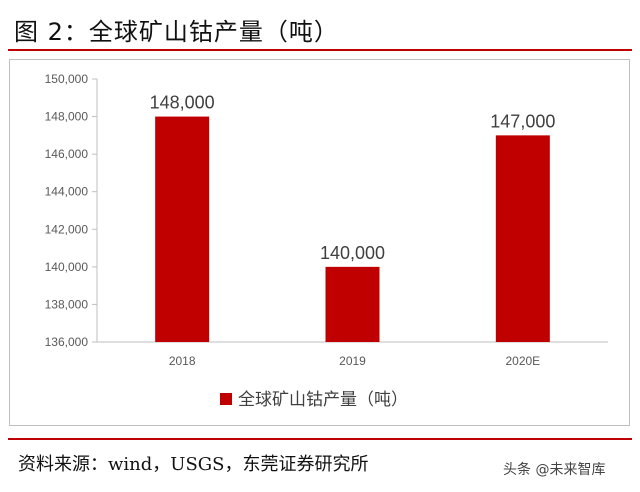 The width and height of the screenshot is (640, 492). Describe the element at coordinates (67, 304) in the screenshot. I see `y-tick-label: 138,000` at that location.